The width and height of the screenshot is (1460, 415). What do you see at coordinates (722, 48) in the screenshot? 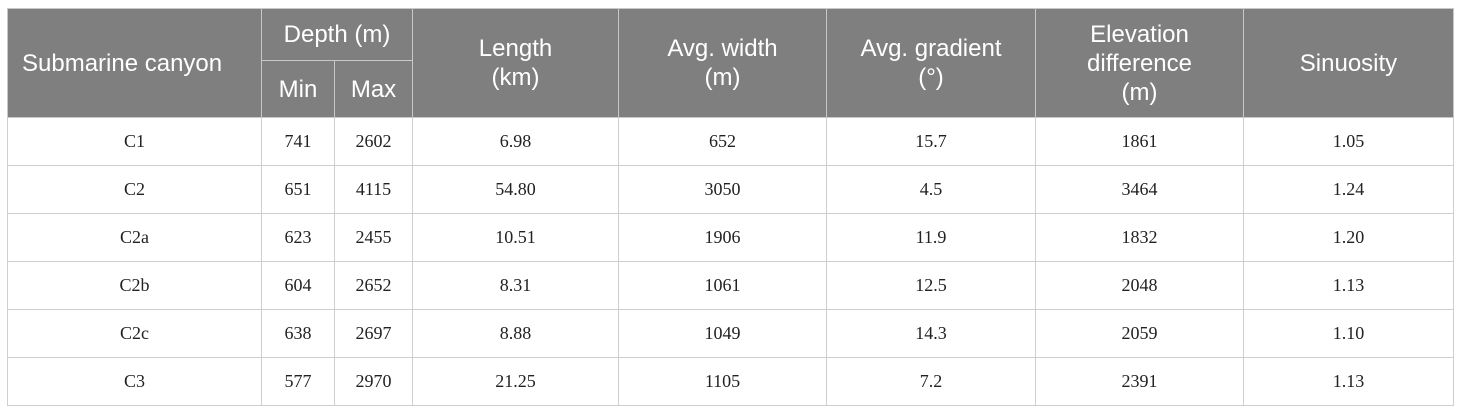
I see `header-avg-width-line1: Avg. width` at bounding box center [722, 48].